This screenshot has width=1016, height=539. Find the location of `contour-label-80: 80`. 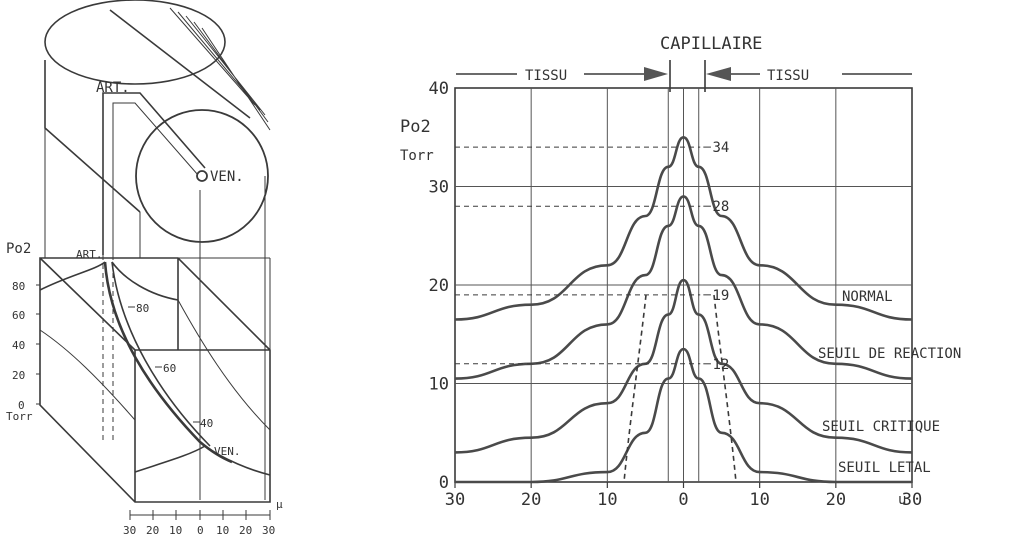

contour-label-80: 80 is located at coordinates (142, 308).